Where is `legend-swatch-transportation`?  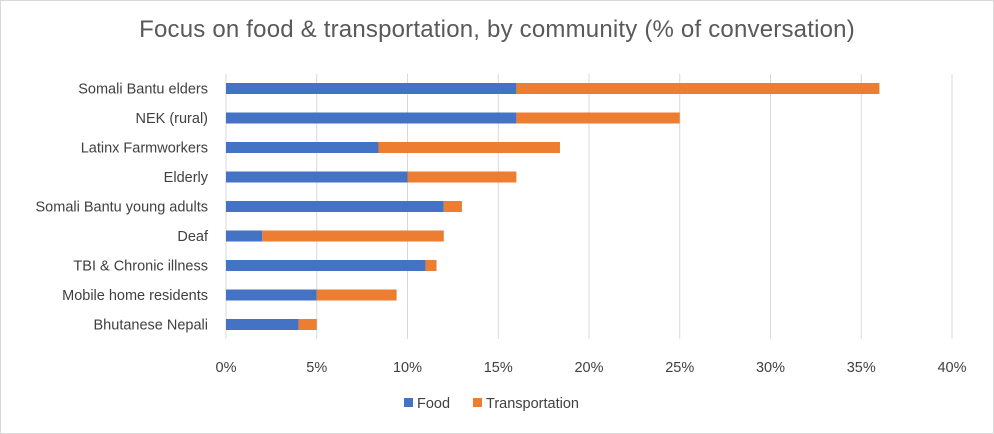 legend-swatch-transportation is located at coordinates (477, 402).